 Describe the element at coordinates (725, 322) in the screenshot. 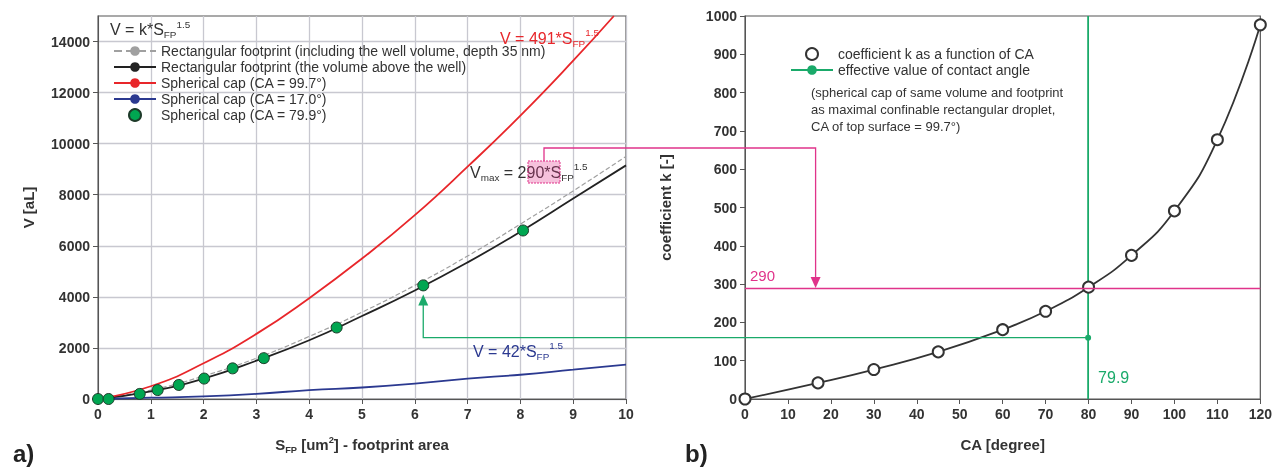

I see `y-tick-label: 200` at that location.